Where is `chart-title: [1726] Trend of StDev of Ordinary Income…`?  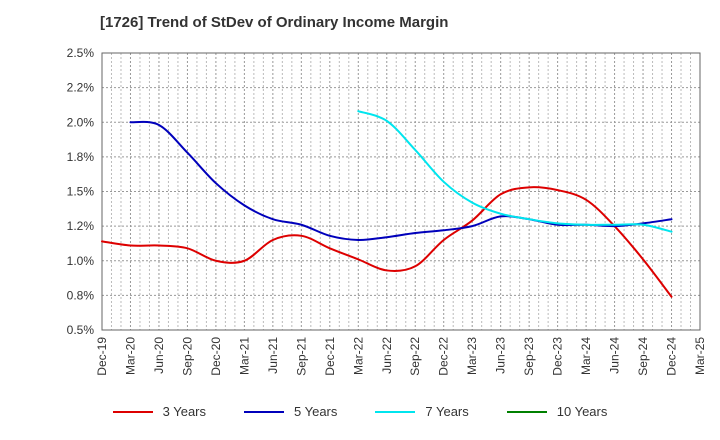 chart-title: [1726] Trend of StDev of Ordinary Income… is located at coordinates (274, 22).